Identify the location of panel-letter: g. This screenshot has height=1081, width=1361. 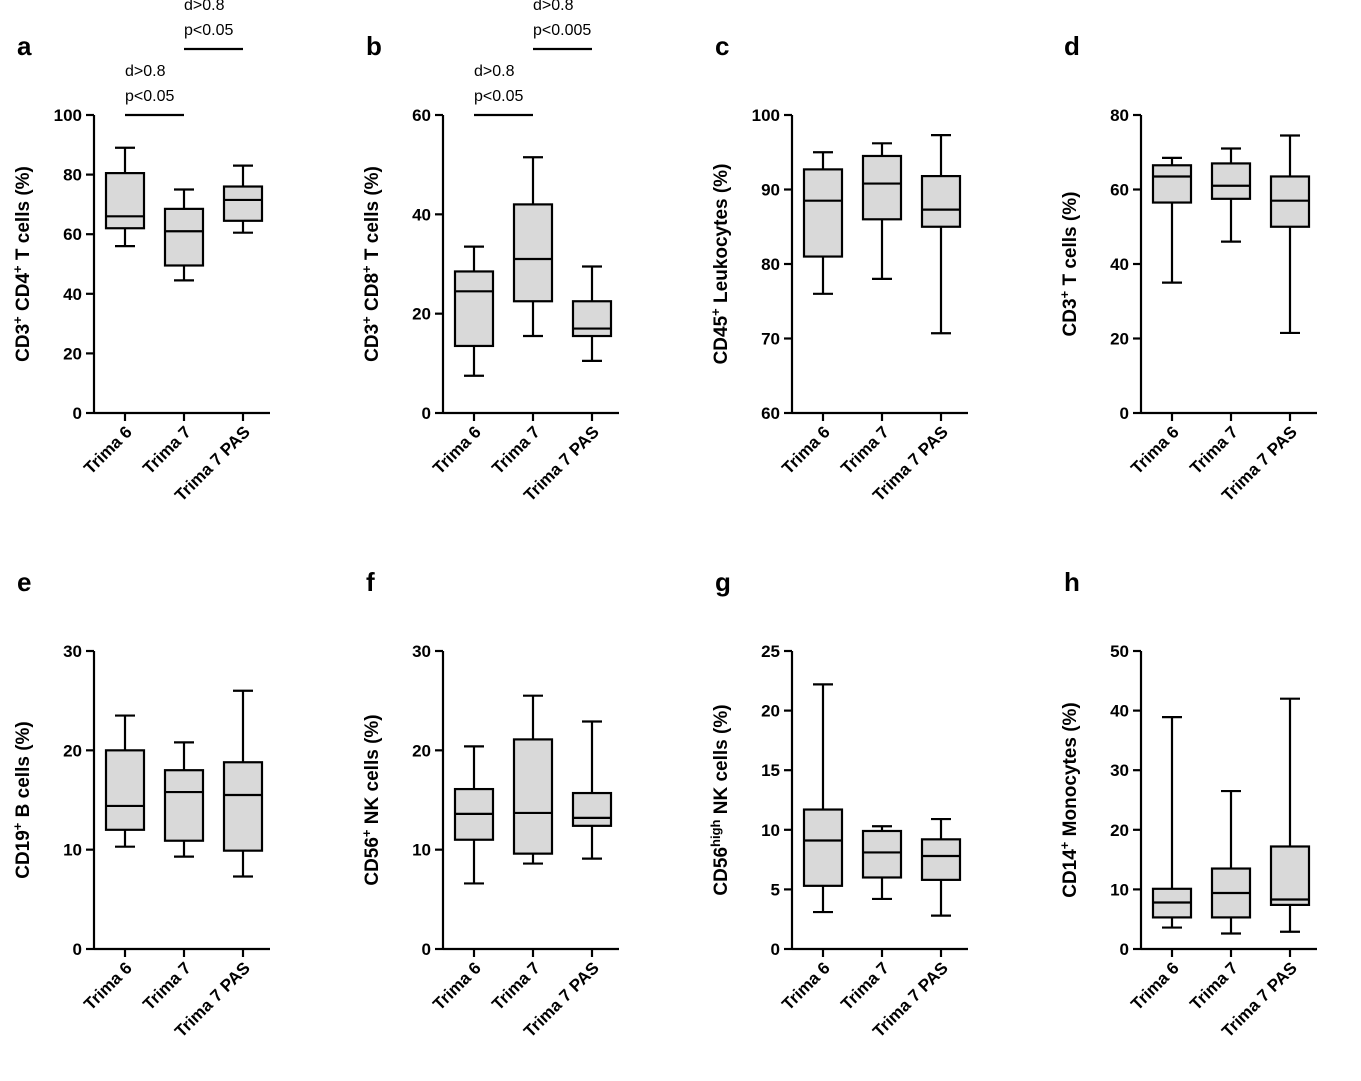
(723, 582).